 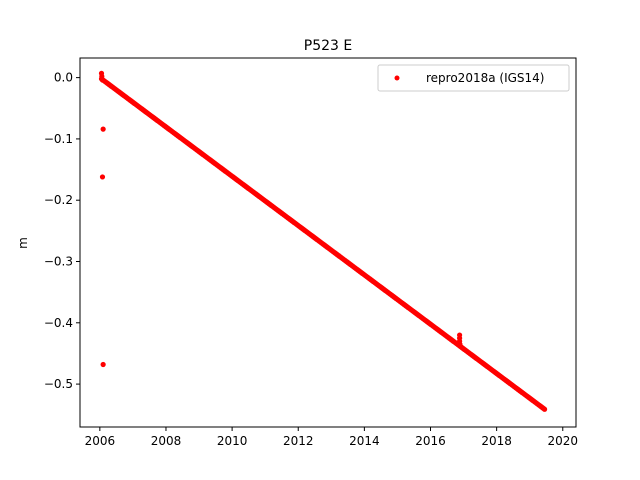 What do you see at coordinates (331, 437) in the screenshot?
I see `x-axis: 2006 2008 2010 2012 2014 2016 2018 2020` at bounding box center [331, 437].